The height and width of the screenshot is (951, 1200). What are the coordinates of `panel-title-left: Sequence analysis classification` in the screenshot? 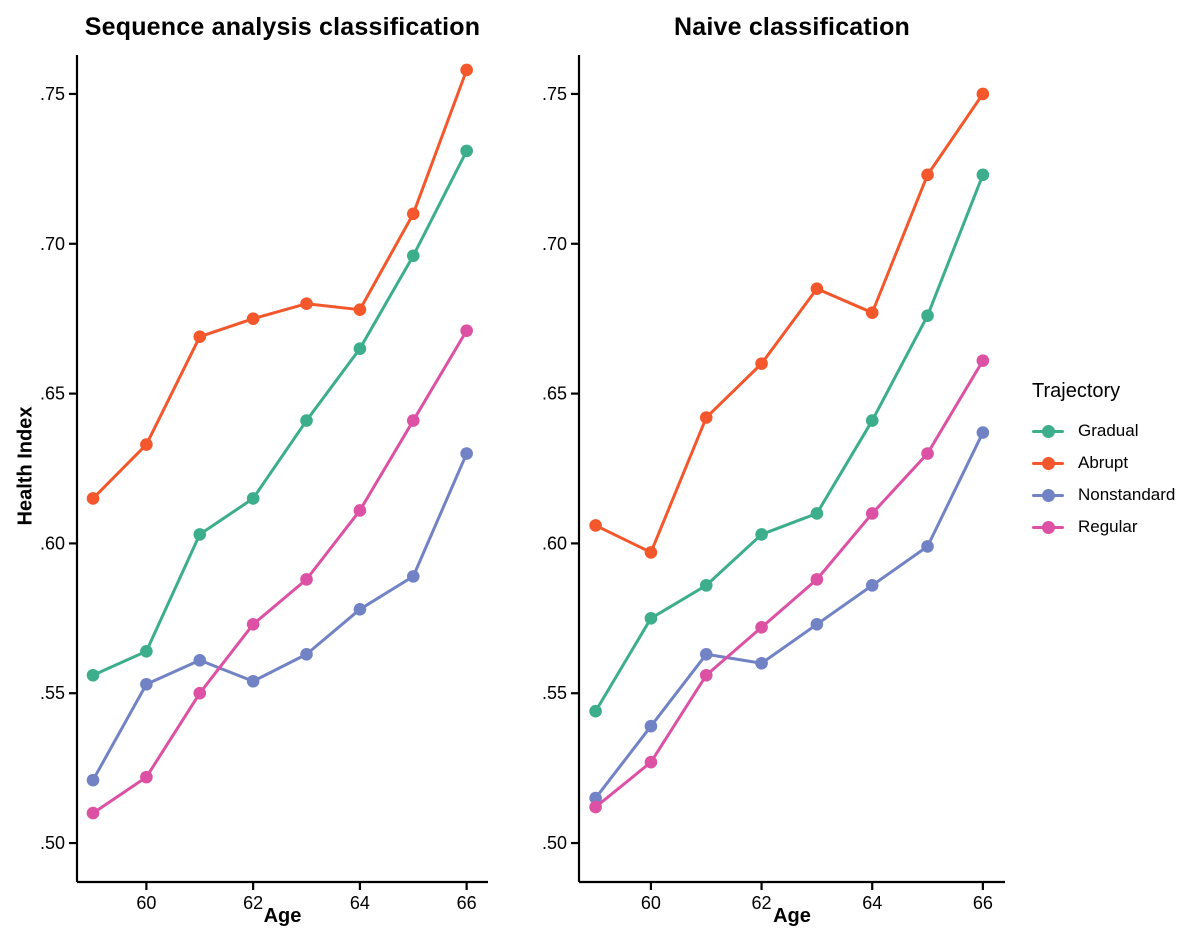 It's located at (282, 27).